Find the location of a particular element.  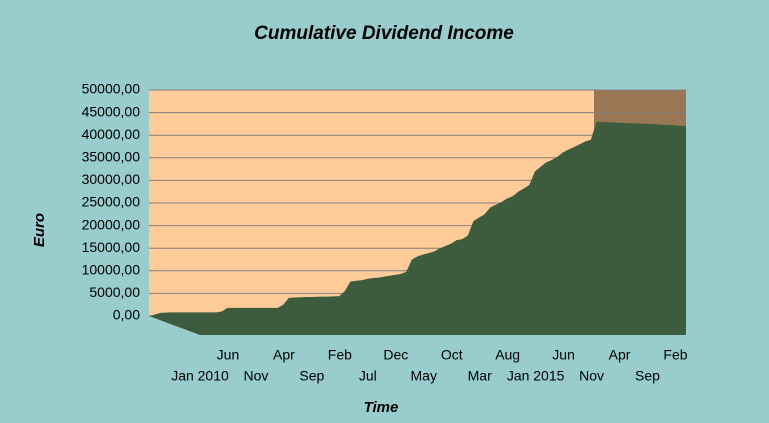

x-tick-label: Dec is located at coordinates (395, 355).